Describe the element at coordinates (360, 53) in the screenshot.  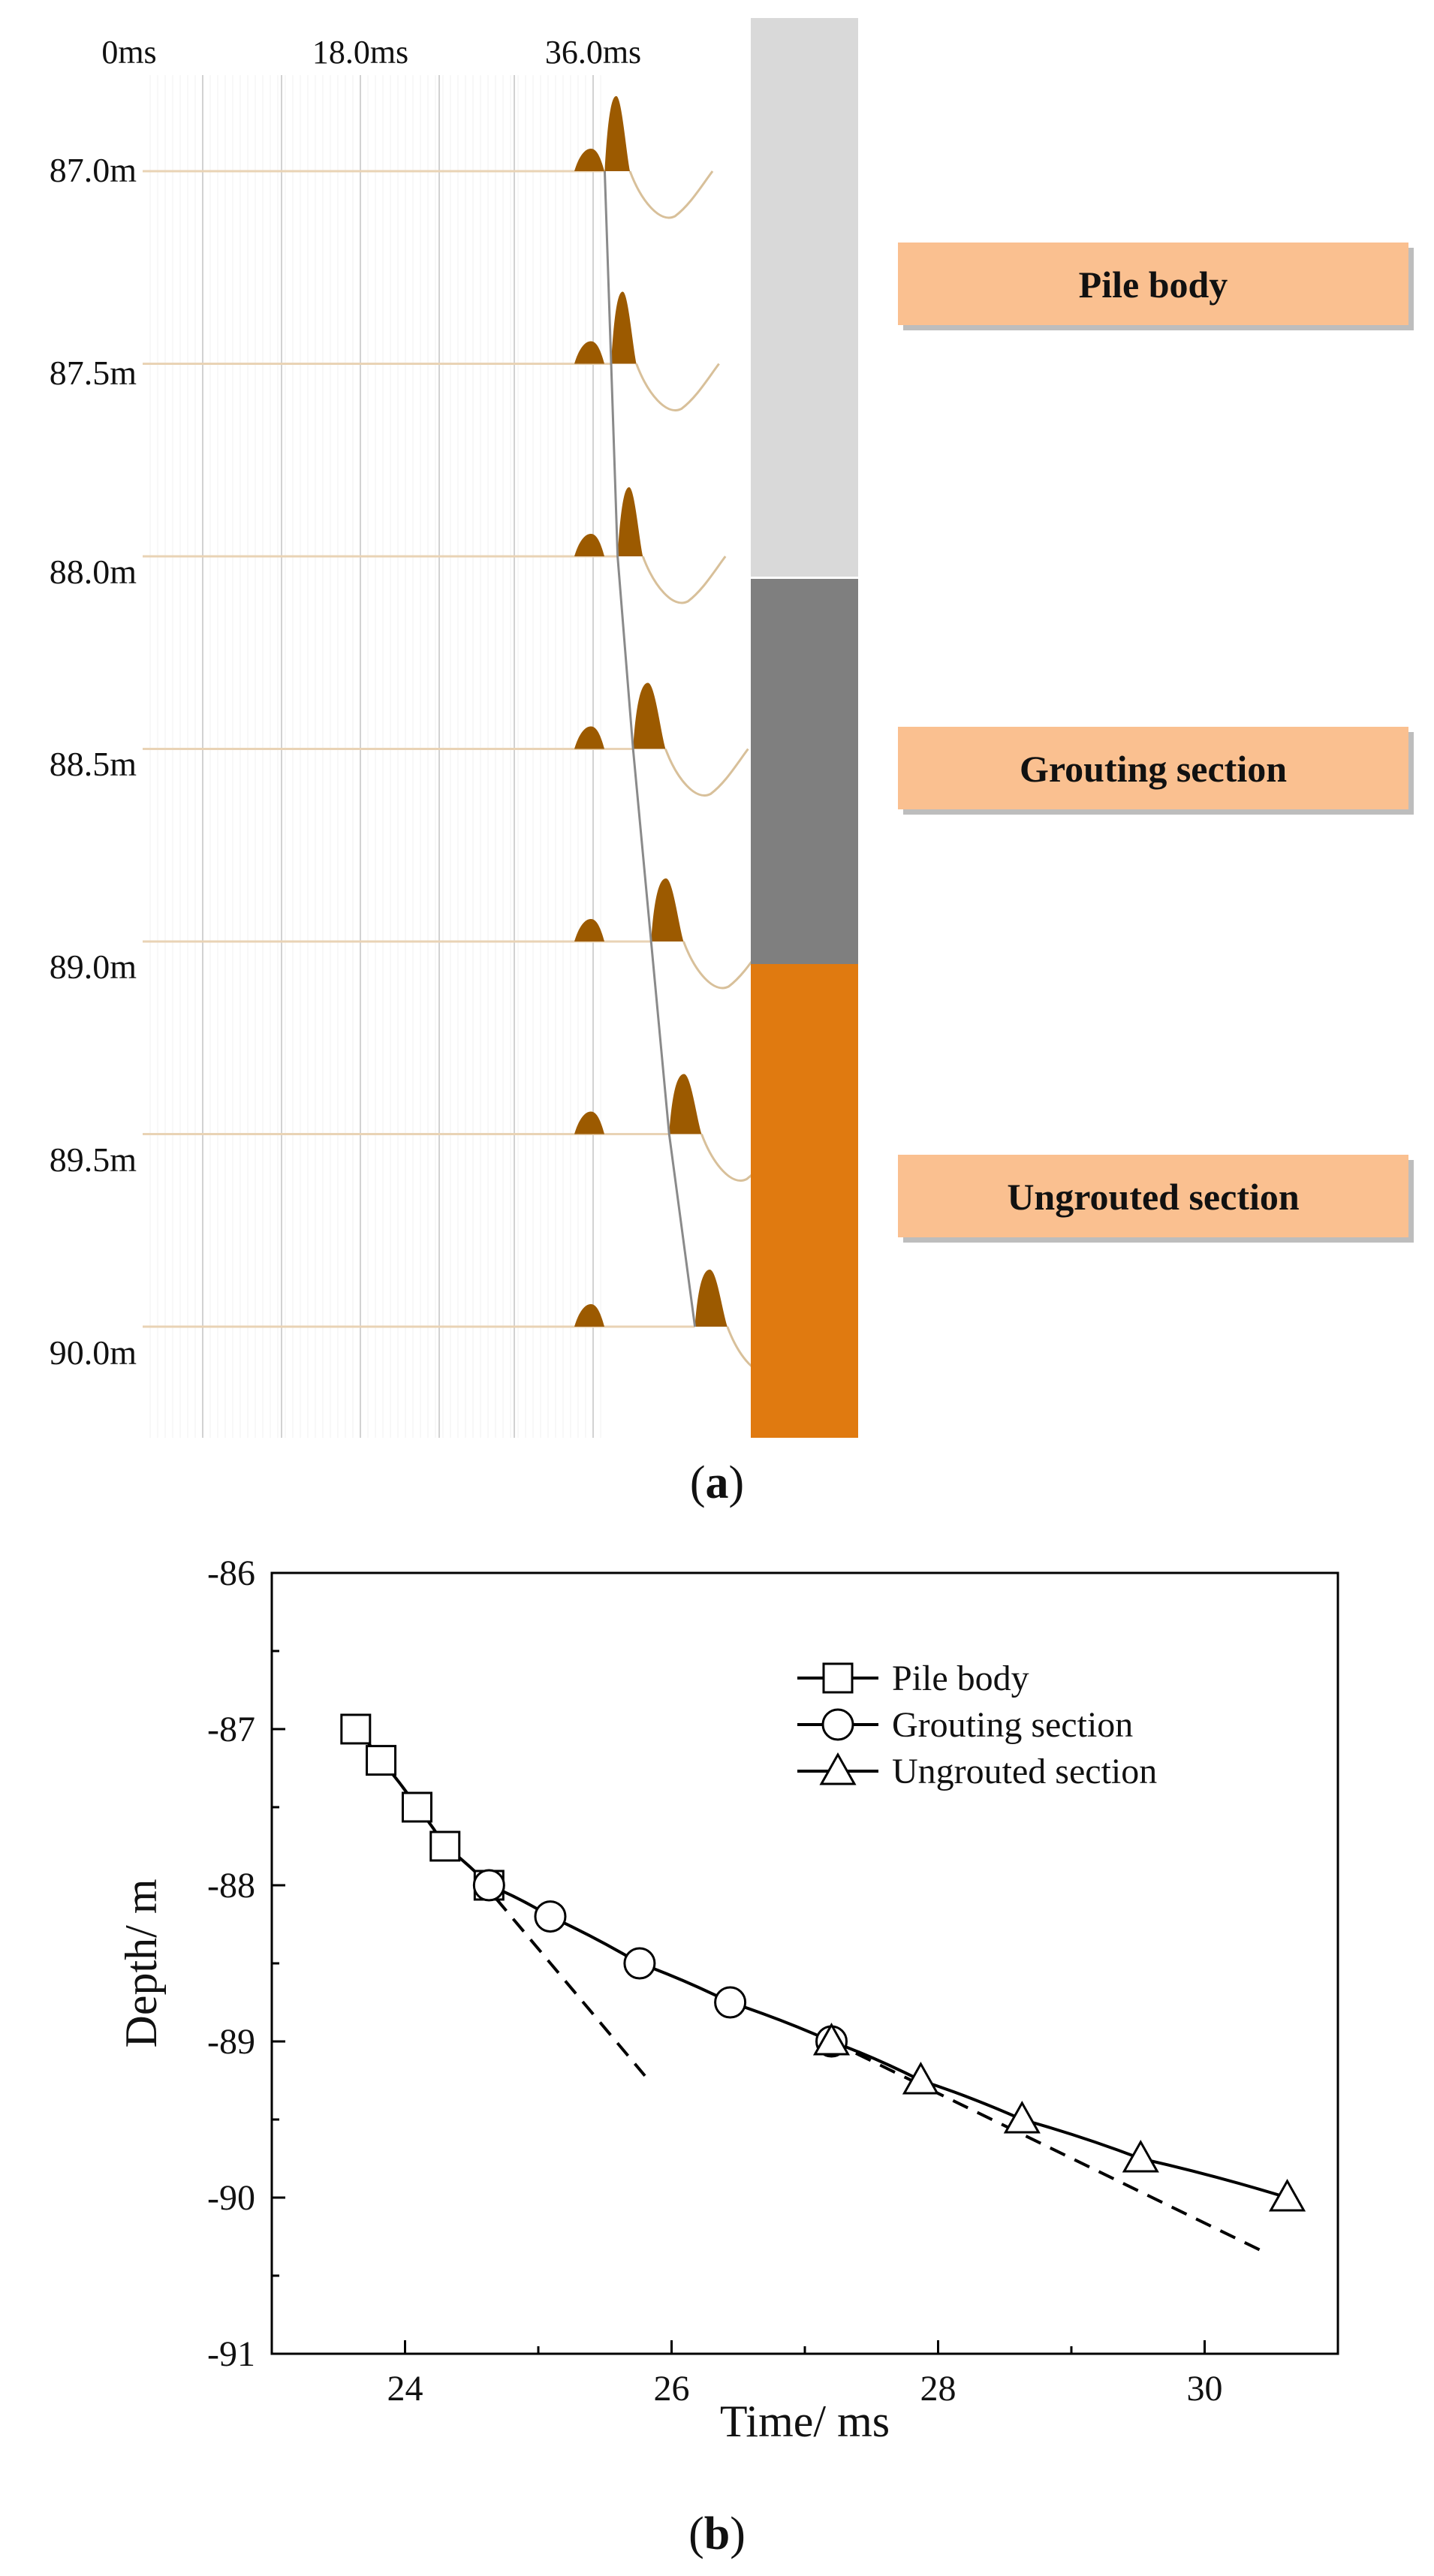
I see `time-tick-1: 18.0ms` at that location.